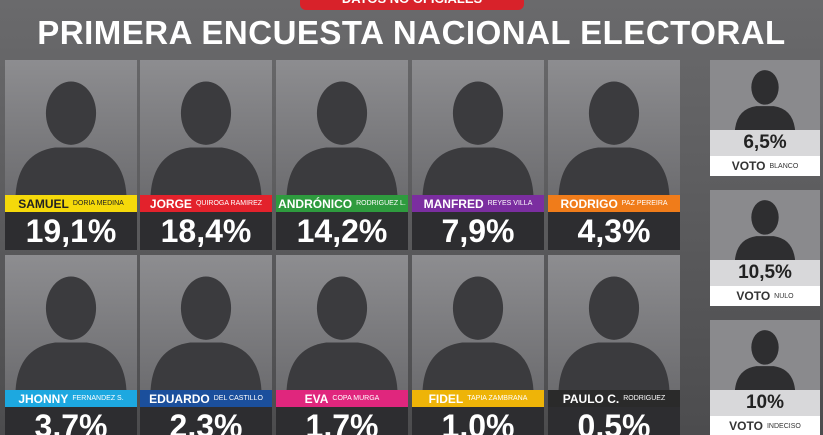 This screenshot has width=823, height=435. Describe the element at coordinates (206, 421) in the screenshot. I see `percentage: 2,3%` at that location.